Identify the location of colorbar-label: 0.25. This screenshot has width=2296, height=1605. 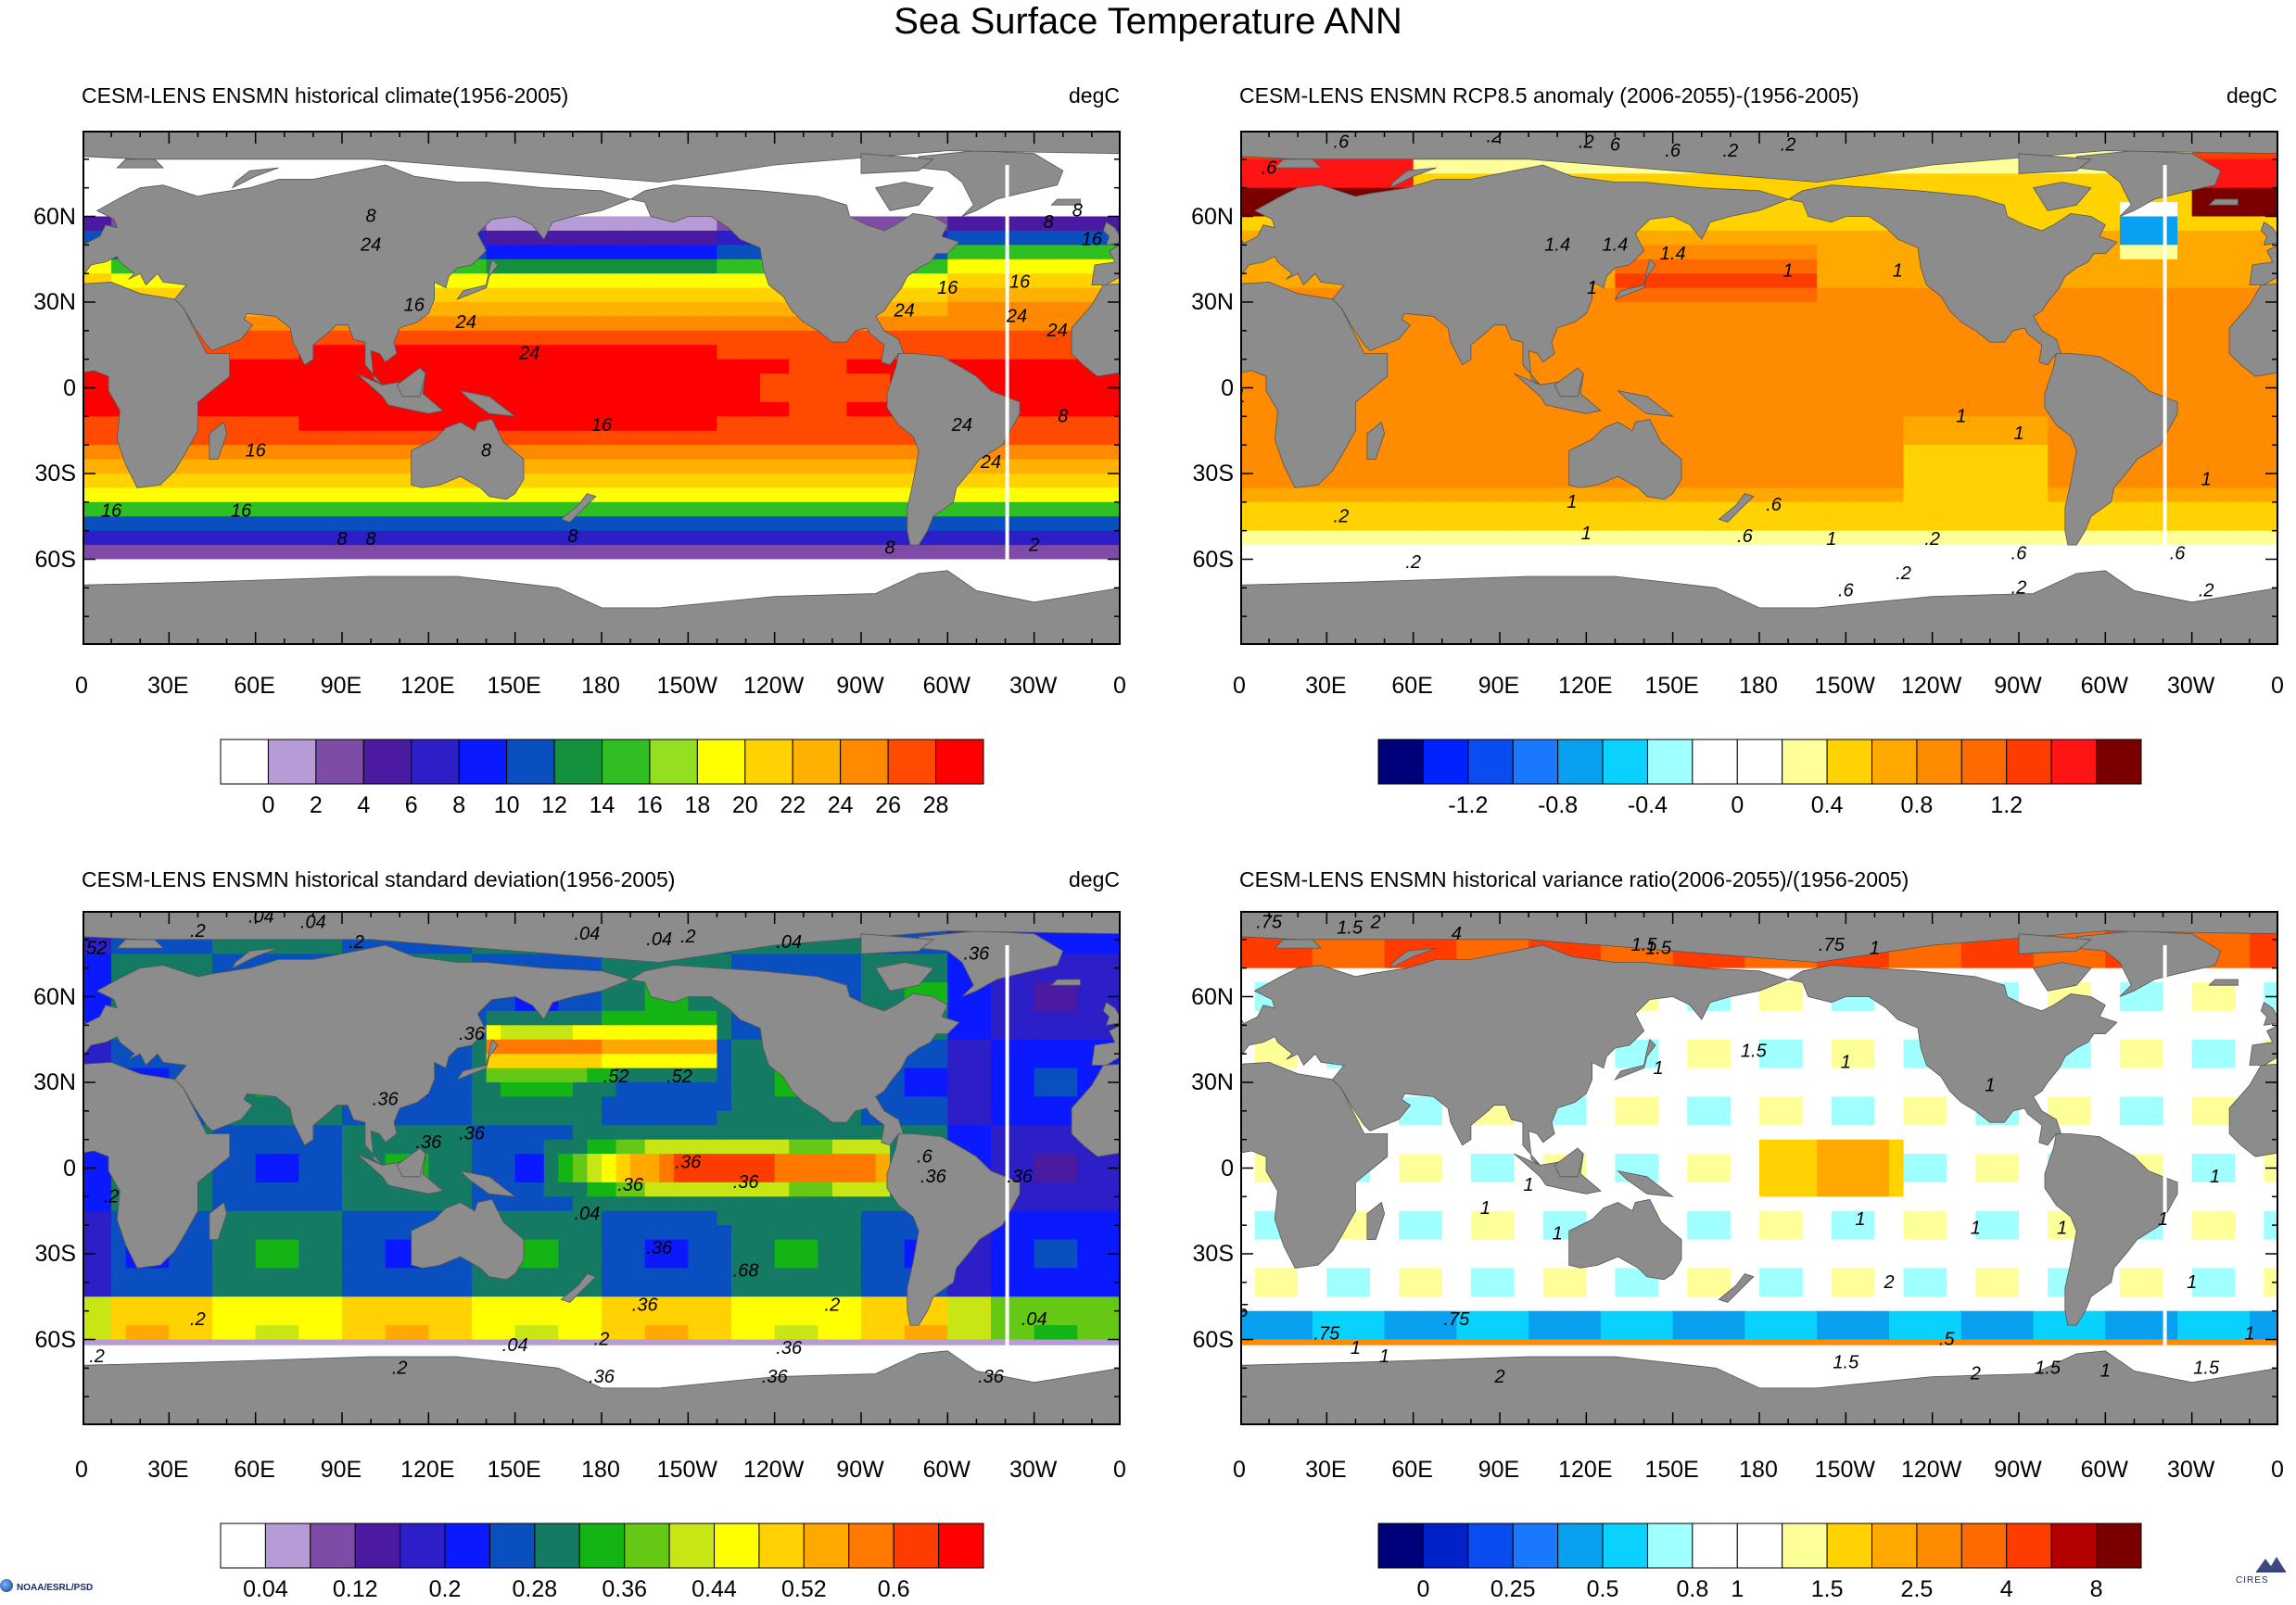
(1513, 1589).